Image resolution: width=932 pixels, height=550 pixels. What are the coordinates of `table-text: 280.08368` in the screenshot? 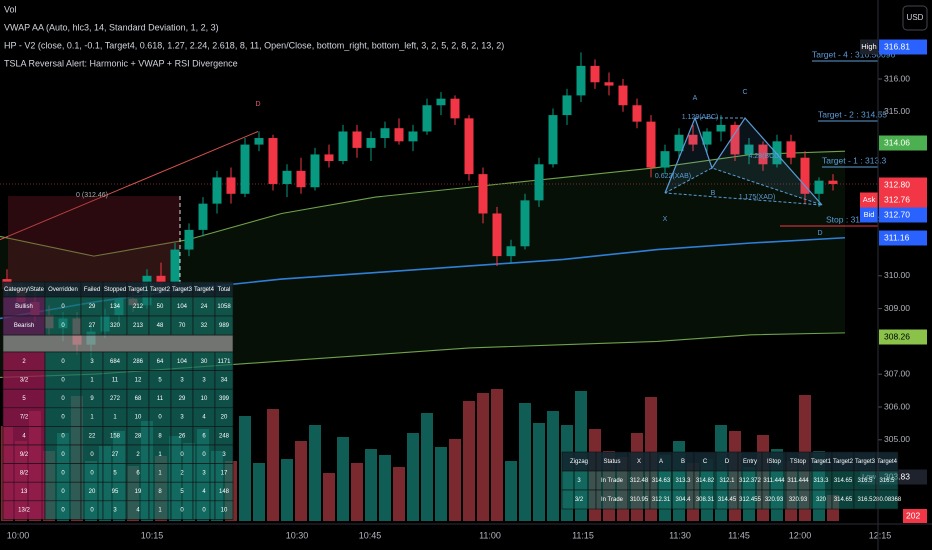 It's located at (887, 500).